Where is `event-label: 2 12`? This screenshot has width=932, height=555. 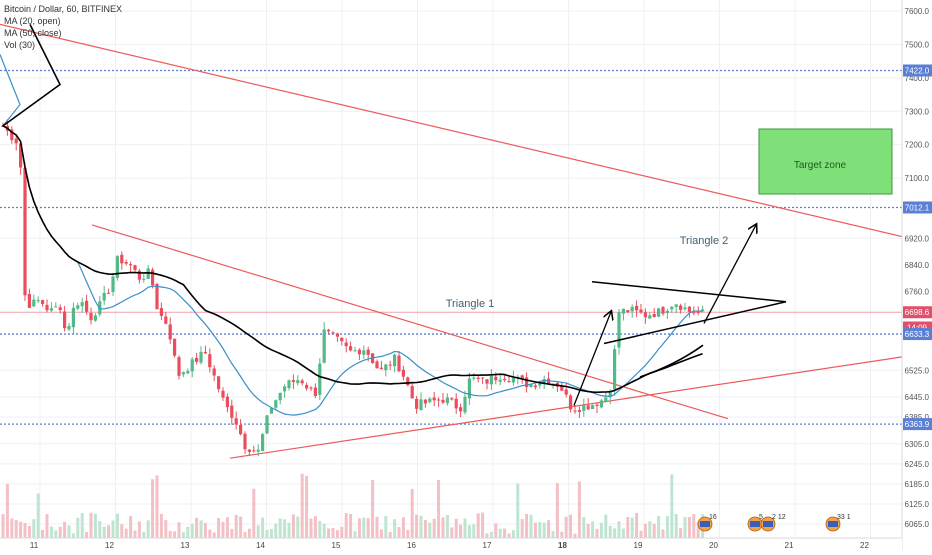
event-label: 2 12 is located at coordinates (779, 517).